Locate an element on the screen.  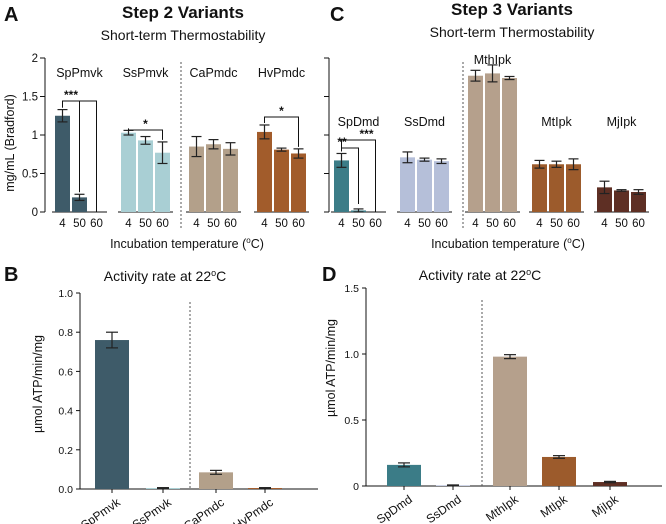
y-tick-label: 0.5 is located at coordinates (351, 421).